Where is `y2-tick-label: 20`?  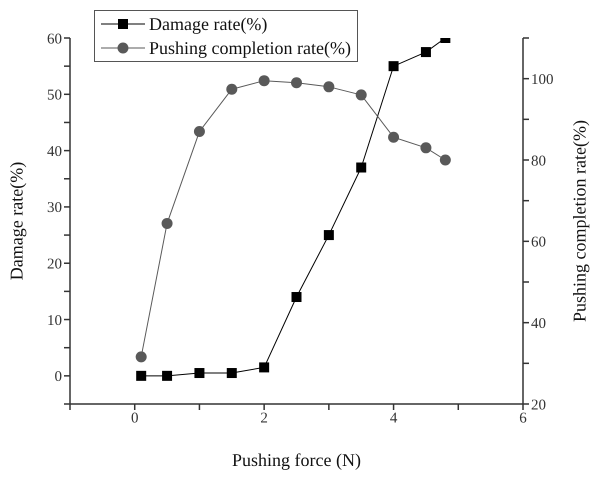 y2-tick-label: 20 is located at coordinates (538, 405).